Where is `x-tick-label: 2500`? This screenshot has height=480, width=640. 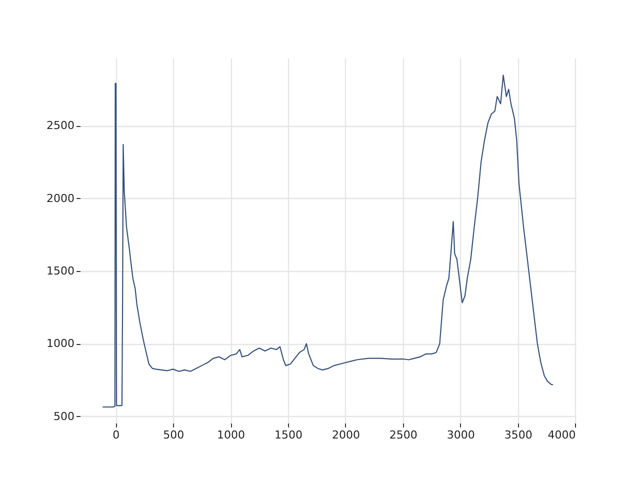
x-tick-label: 2500 is located at coordinates (403, 435).